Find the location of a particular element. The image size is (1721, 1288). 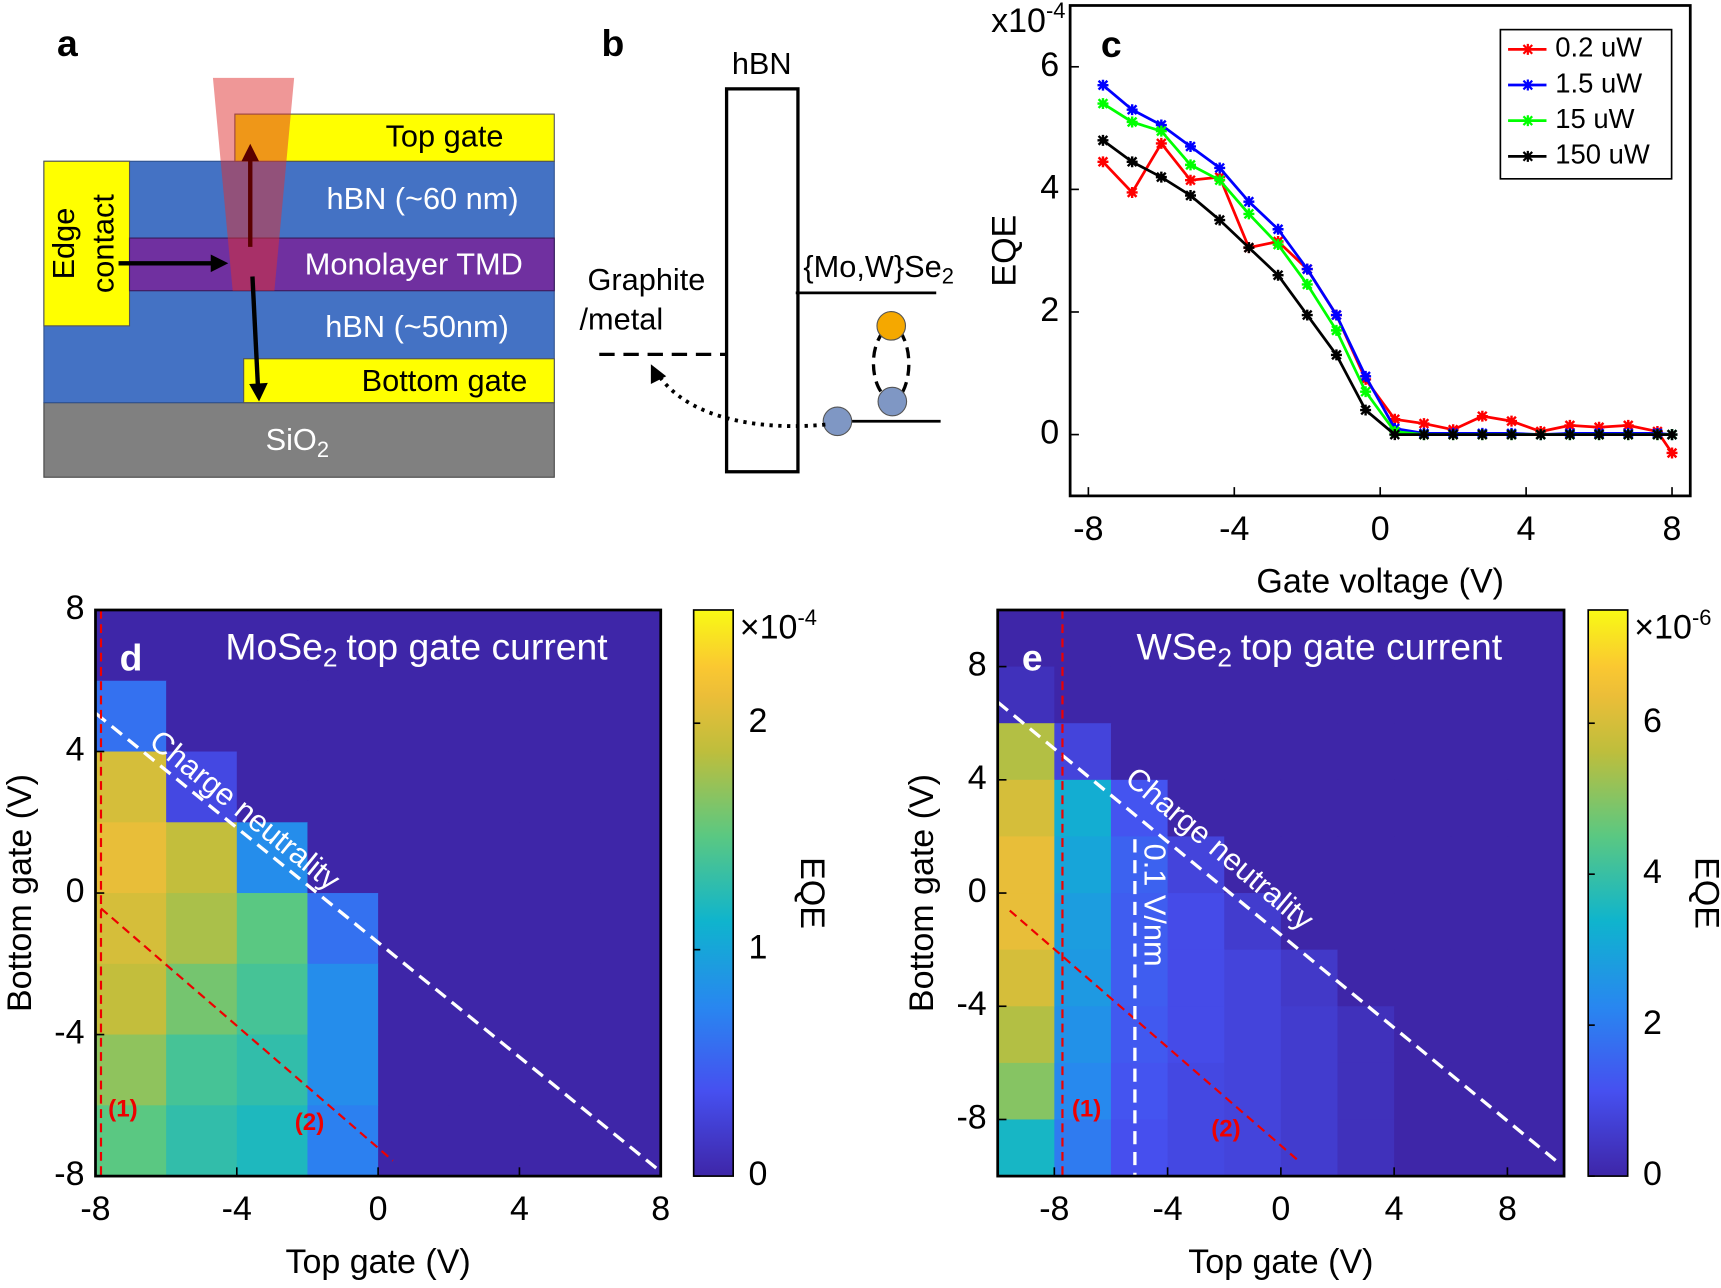

scale-base: ×10 is located at coordinates (1663, 628).